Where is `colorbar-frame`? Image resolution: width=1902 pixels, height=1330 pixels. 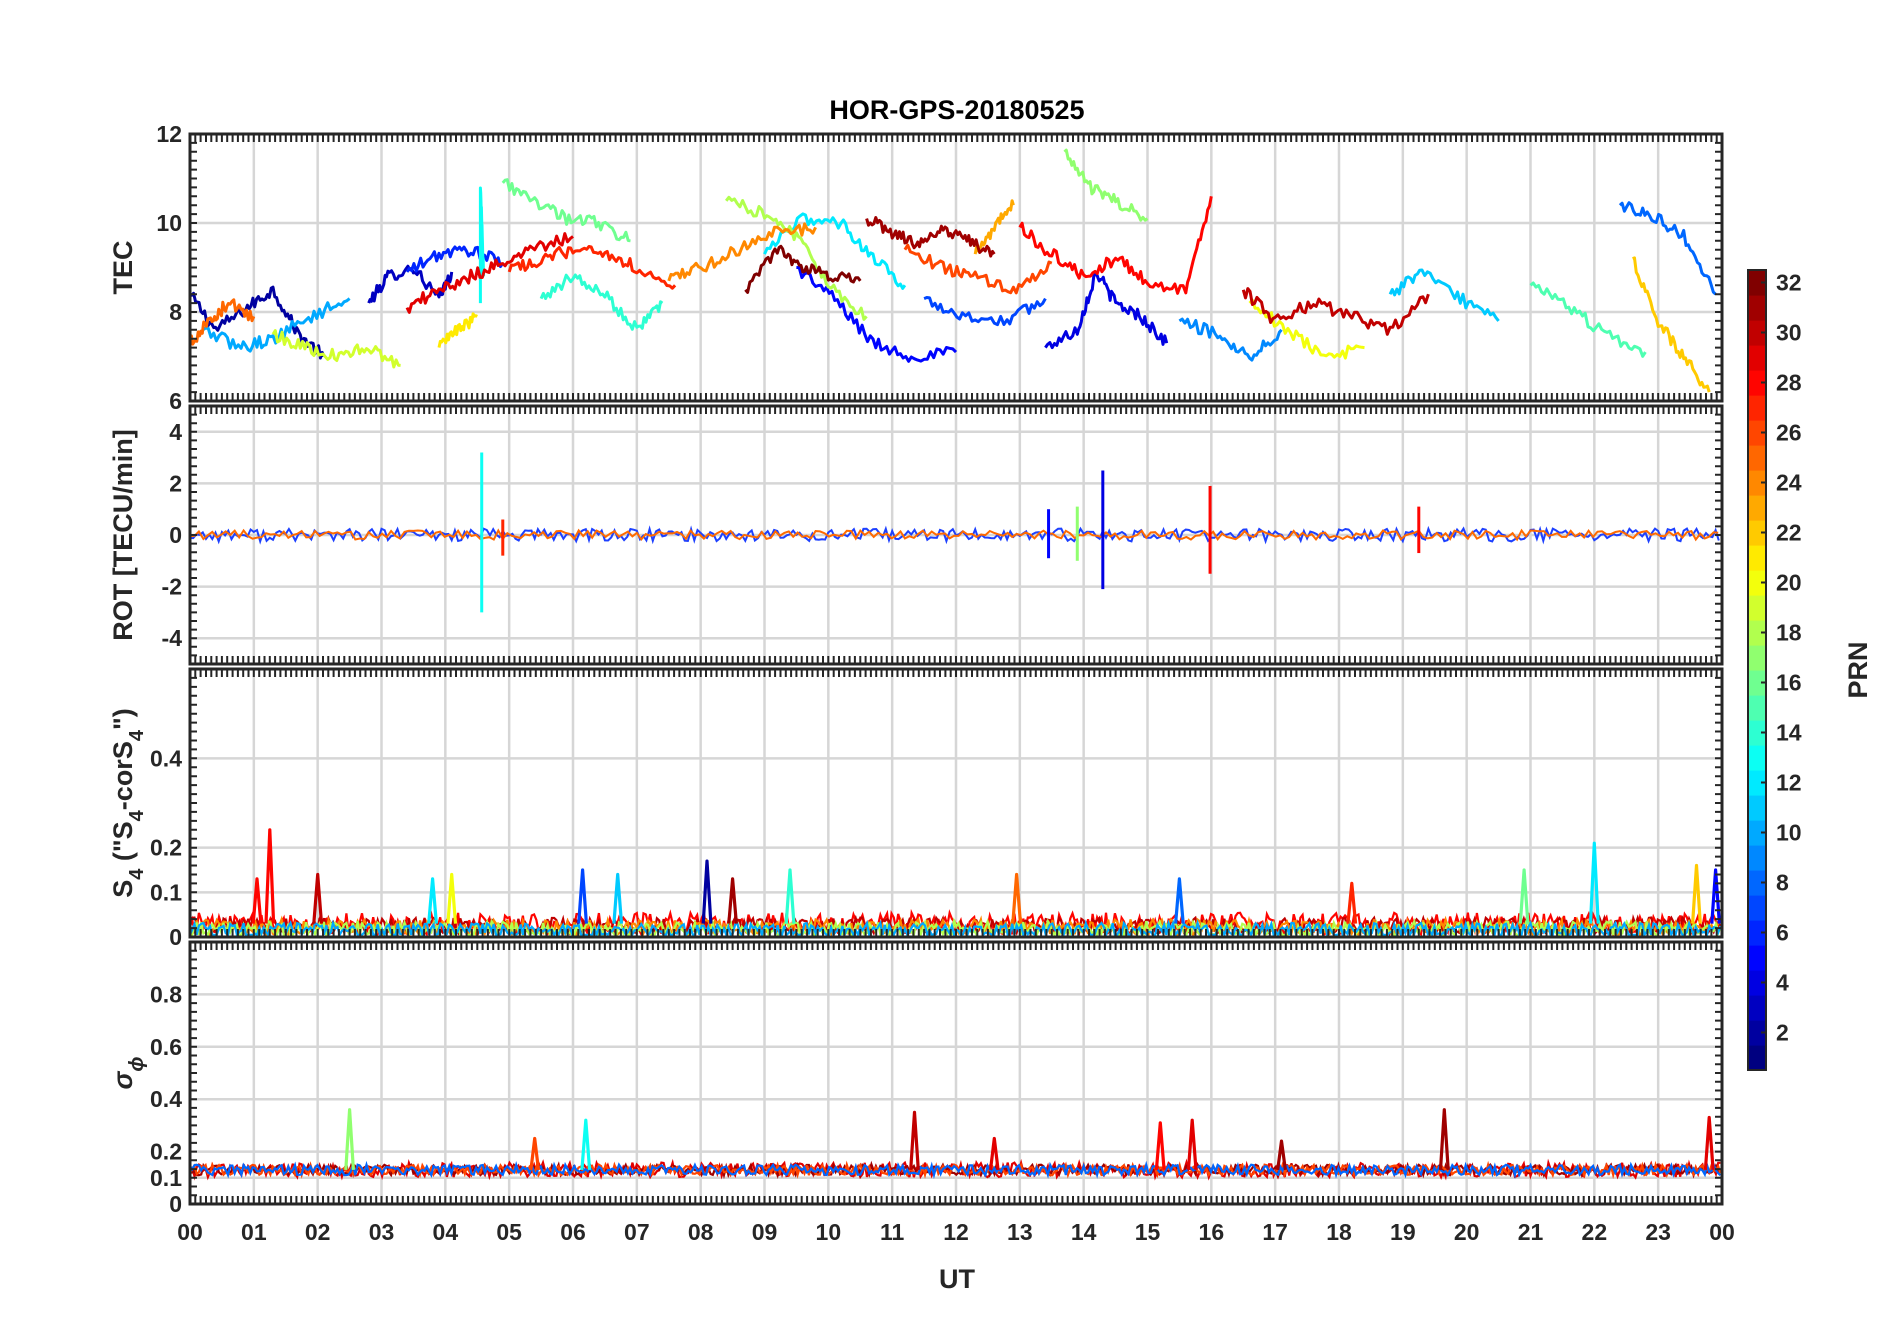 colorbar-frame is located at coordinates (1757, 670).